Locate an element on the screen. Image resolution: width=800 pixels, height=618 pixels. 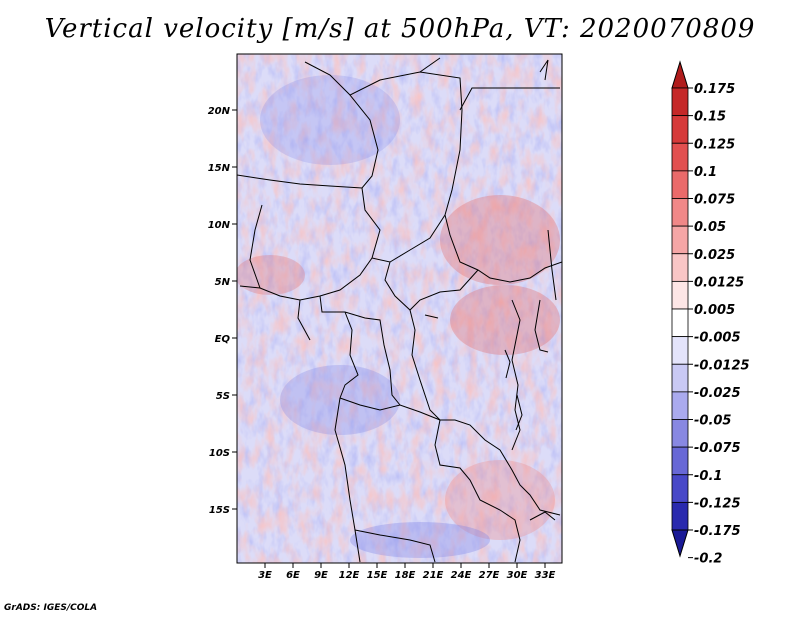
colorbar-label: -0.005 is located at coordinates (717, 338).